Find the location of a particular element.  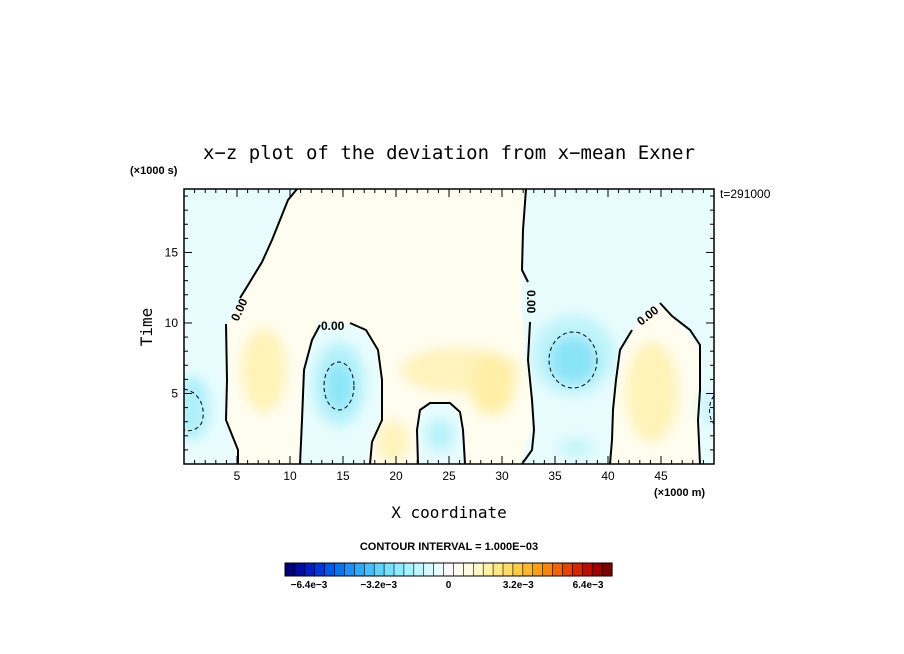

time-annotation: t=291000 is located at coordinates (745, 194).